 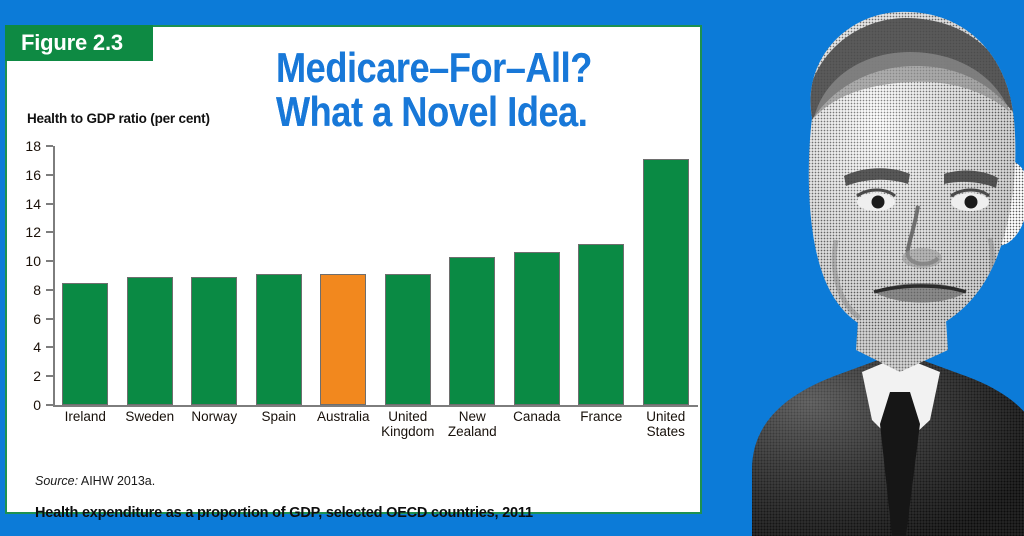 What do you see at coordinates (37, 405) in the screenshot?
I see `y-tick-label: 0` at bounding box center [37, 405].